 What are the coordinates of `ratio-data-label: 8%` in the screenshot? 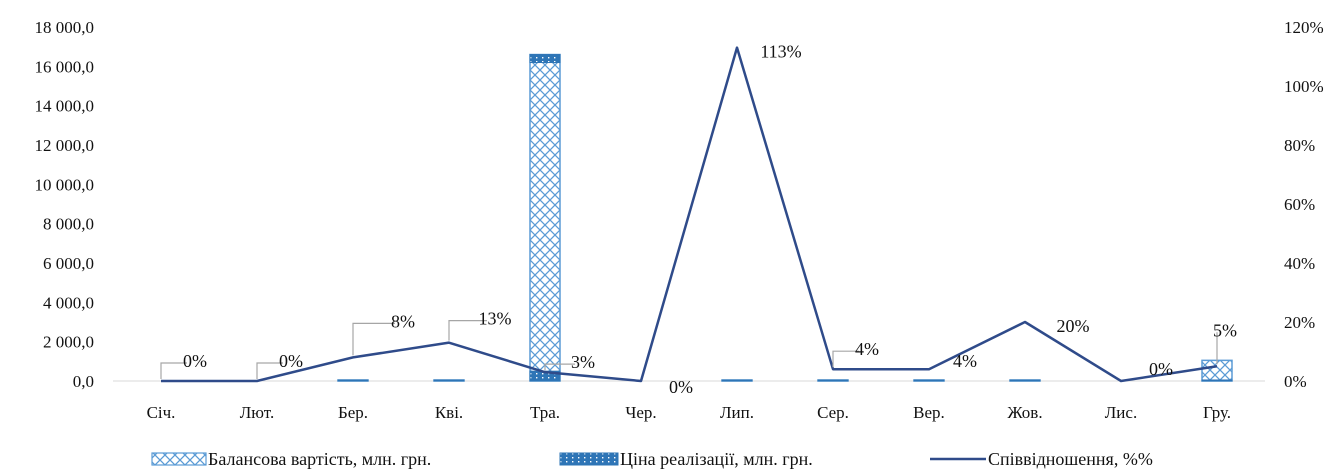 It's located at (403, 321).